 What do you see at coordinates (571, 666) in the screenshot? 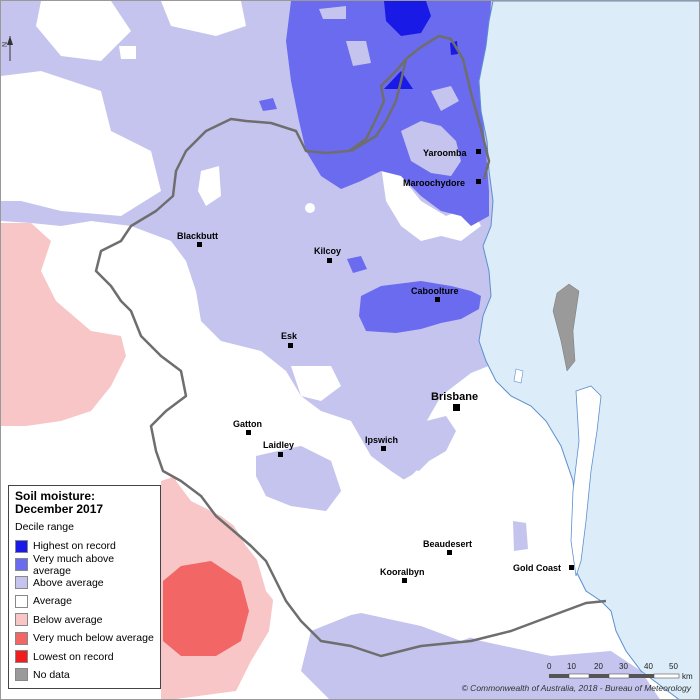
I see `scale-tick-10: 10` at bounding box center [571, 666].